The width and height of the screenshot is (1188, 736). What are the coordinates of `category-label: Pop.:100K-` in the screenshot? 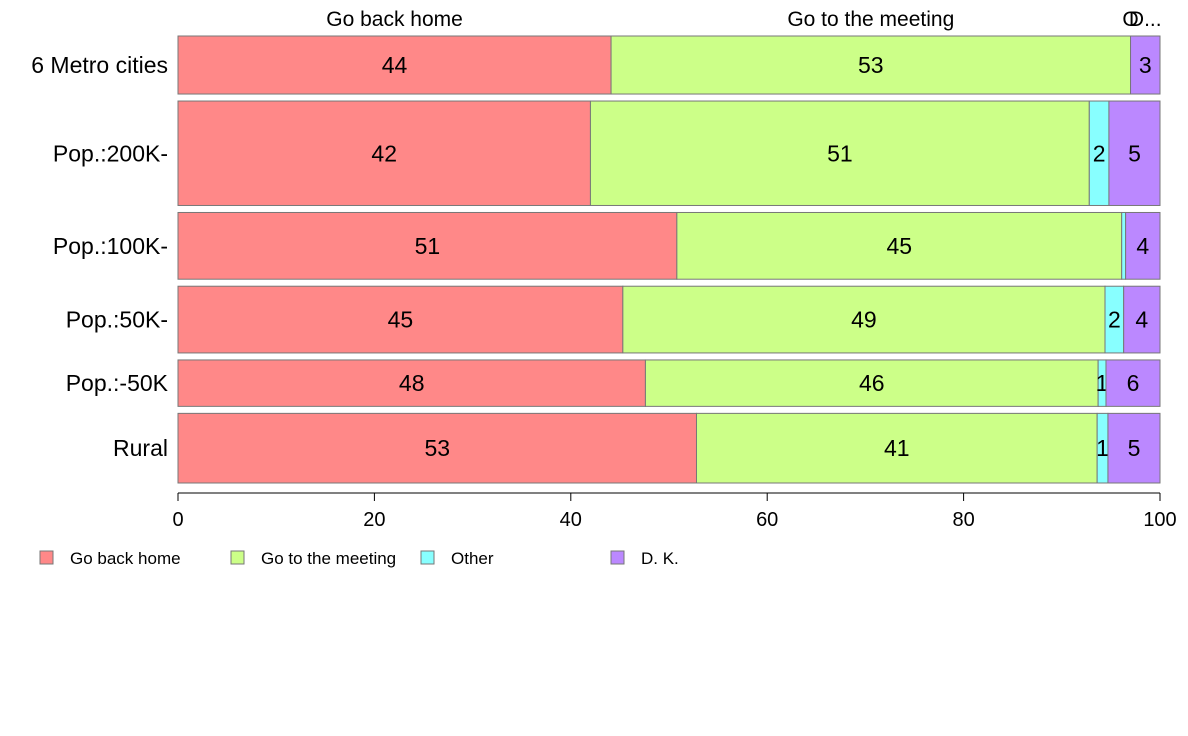 It's located at (110, 246).